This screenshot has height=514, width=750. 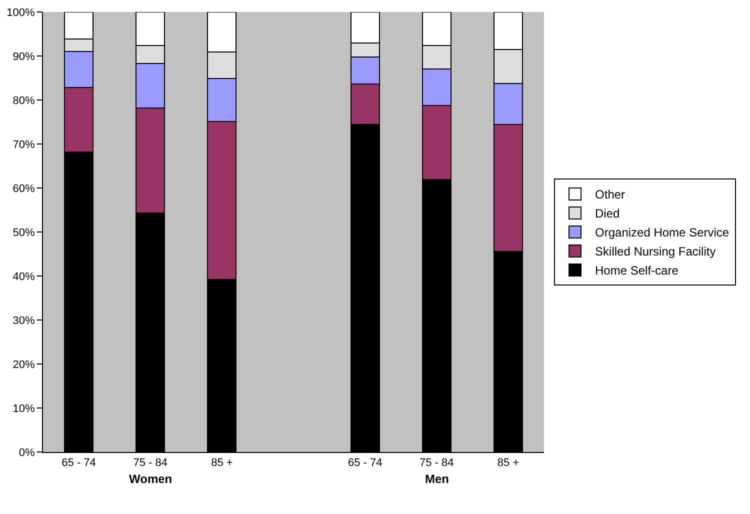 I want to click on text: Women, so click(x=150, y=479).